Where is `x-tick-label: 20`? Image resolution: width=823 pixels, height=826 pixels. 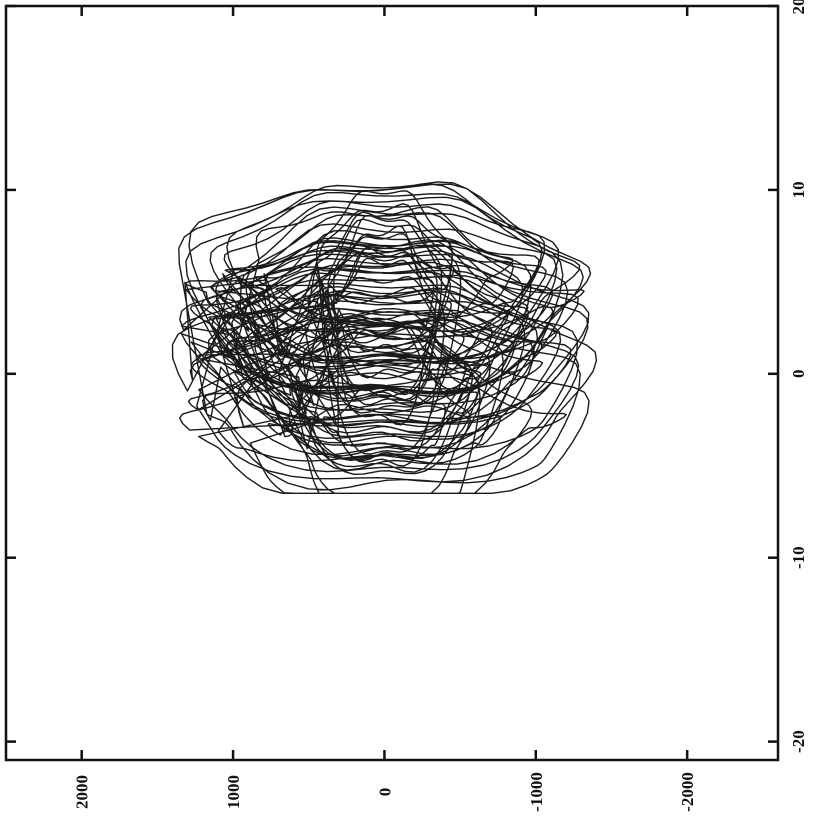
x-tick-label: 20 is located at coordinates (798, 7).